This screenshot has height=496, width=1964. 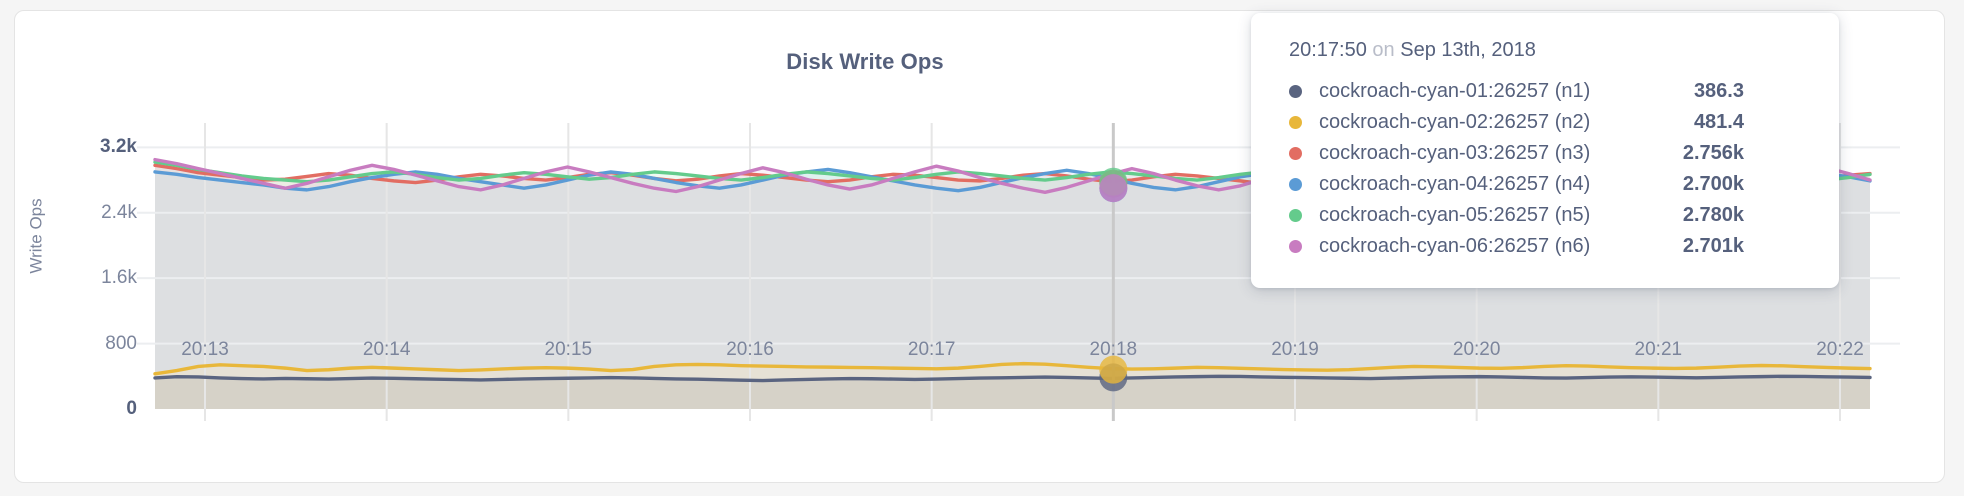 I want to click on tooltip-row: cockroach-cyan-01:26257 (n1) 386.3, so click(x=1545, y=91).